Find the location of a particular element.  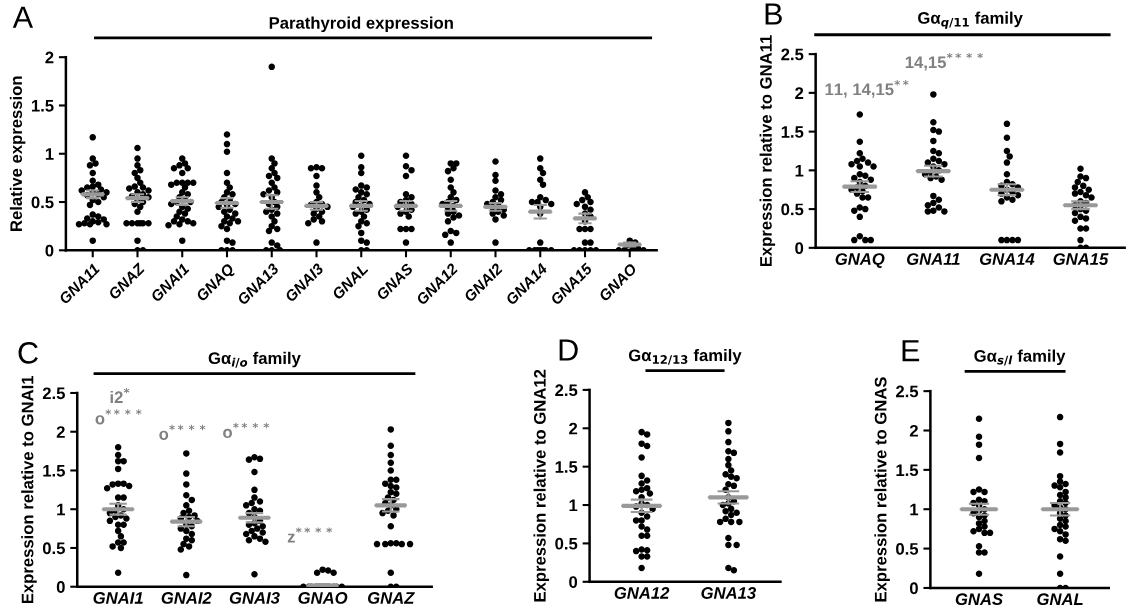

y-axis-title: Relative expression is located at coordinates (17, 153).